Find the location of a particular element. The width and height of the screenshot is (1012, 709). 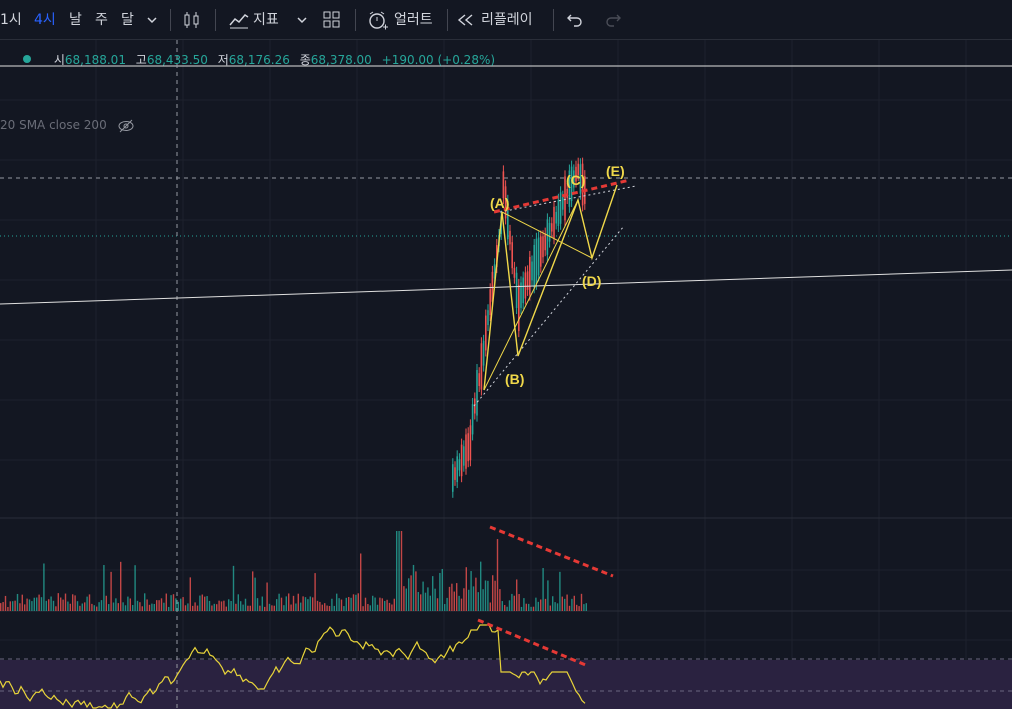

eye-hidden-icon is located at coordinates (126, 126).